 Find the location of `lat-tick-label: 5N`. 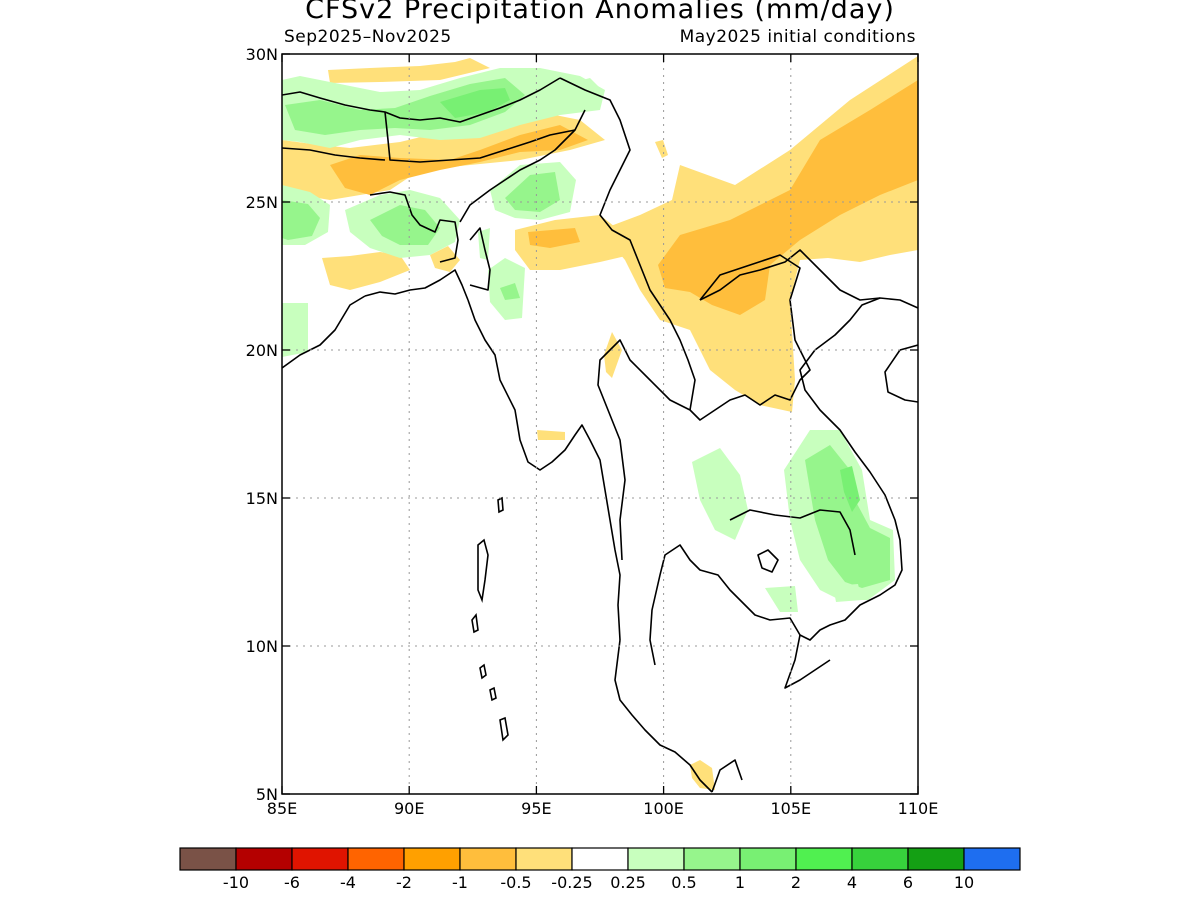

lat-tick-label: 5N is located at coordinates (267, 794).